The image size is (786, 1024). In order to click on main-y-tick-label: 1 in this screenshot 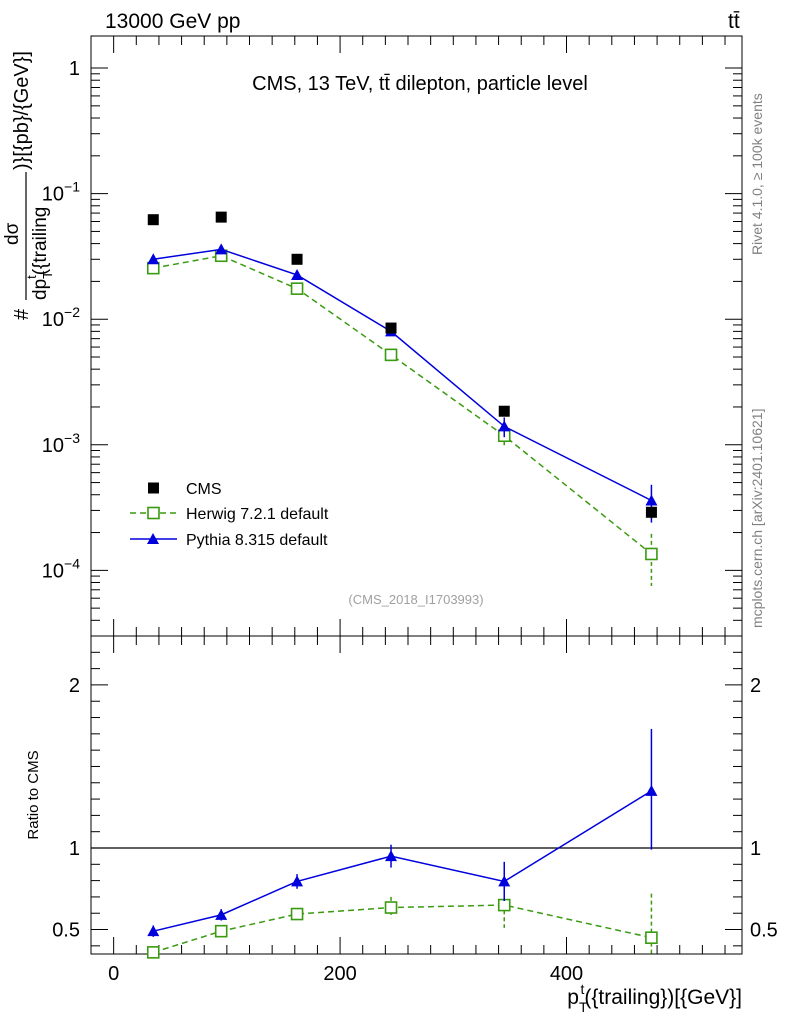, I will do `click(74, 69)`.